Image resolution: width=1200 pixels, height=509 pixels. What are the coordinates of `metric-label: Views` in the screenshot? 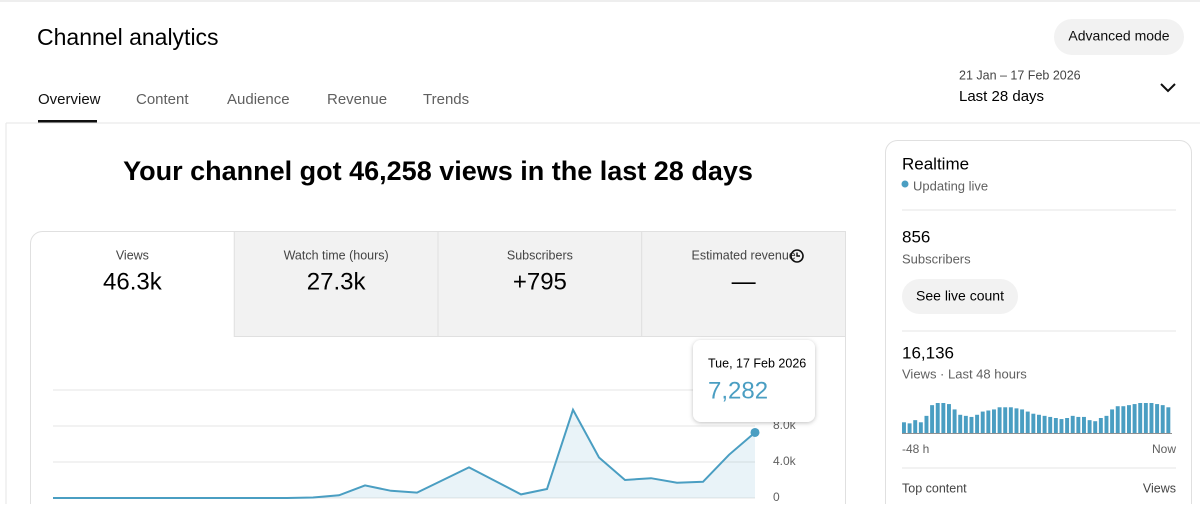 It's located at (132, 255).